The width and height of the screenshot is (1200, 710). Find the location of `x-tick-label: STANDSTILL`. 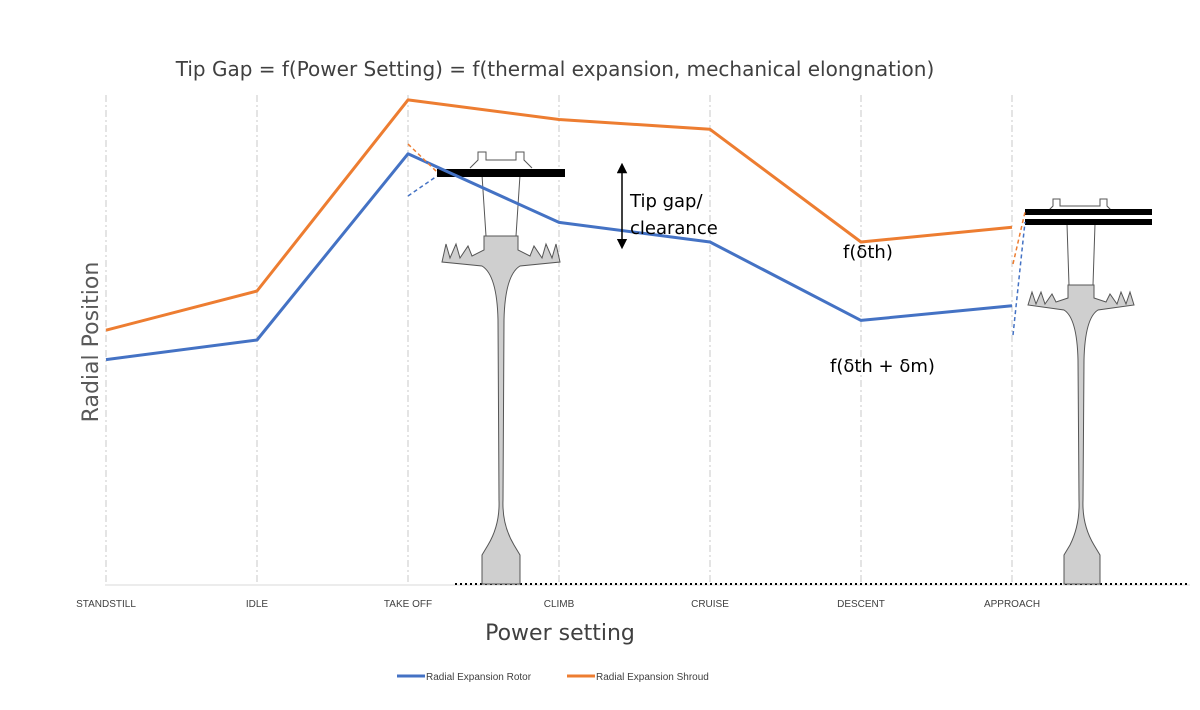

x-tick-label: STANDSTILL is located at coordinates (106, 604).